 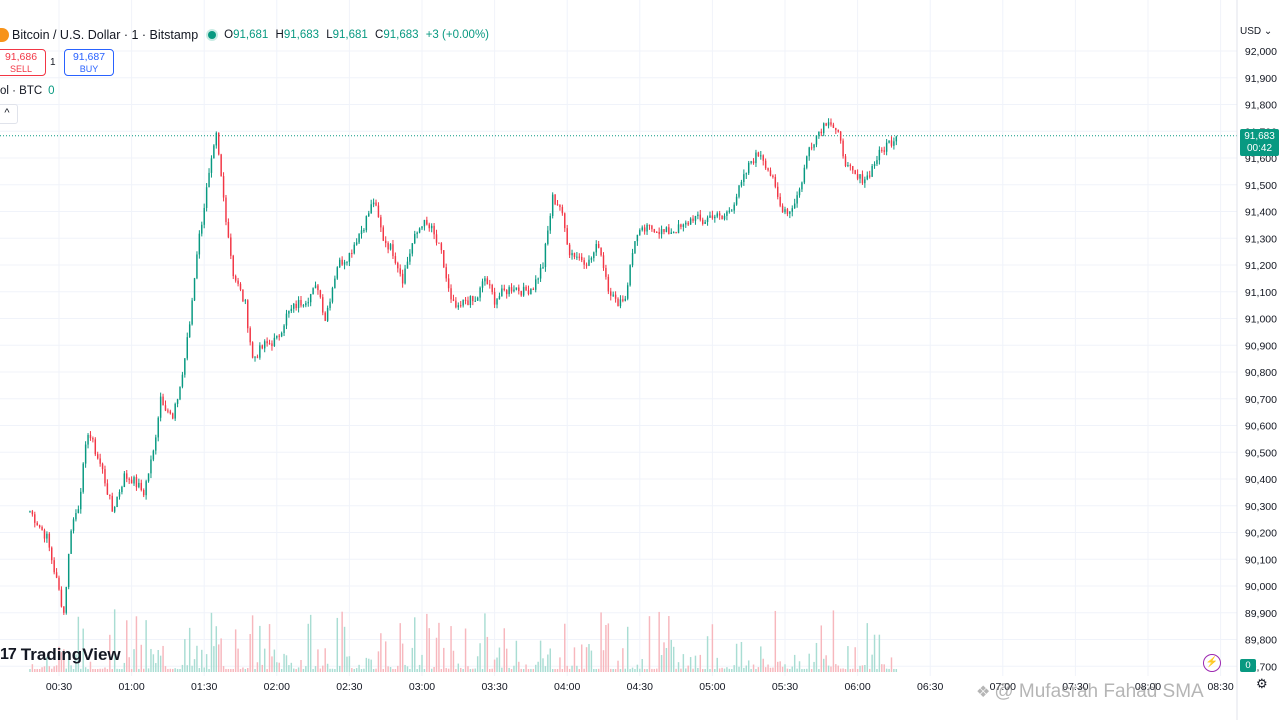 I want to click on collapse-legend-button: ^, so click(x=9, y=114).